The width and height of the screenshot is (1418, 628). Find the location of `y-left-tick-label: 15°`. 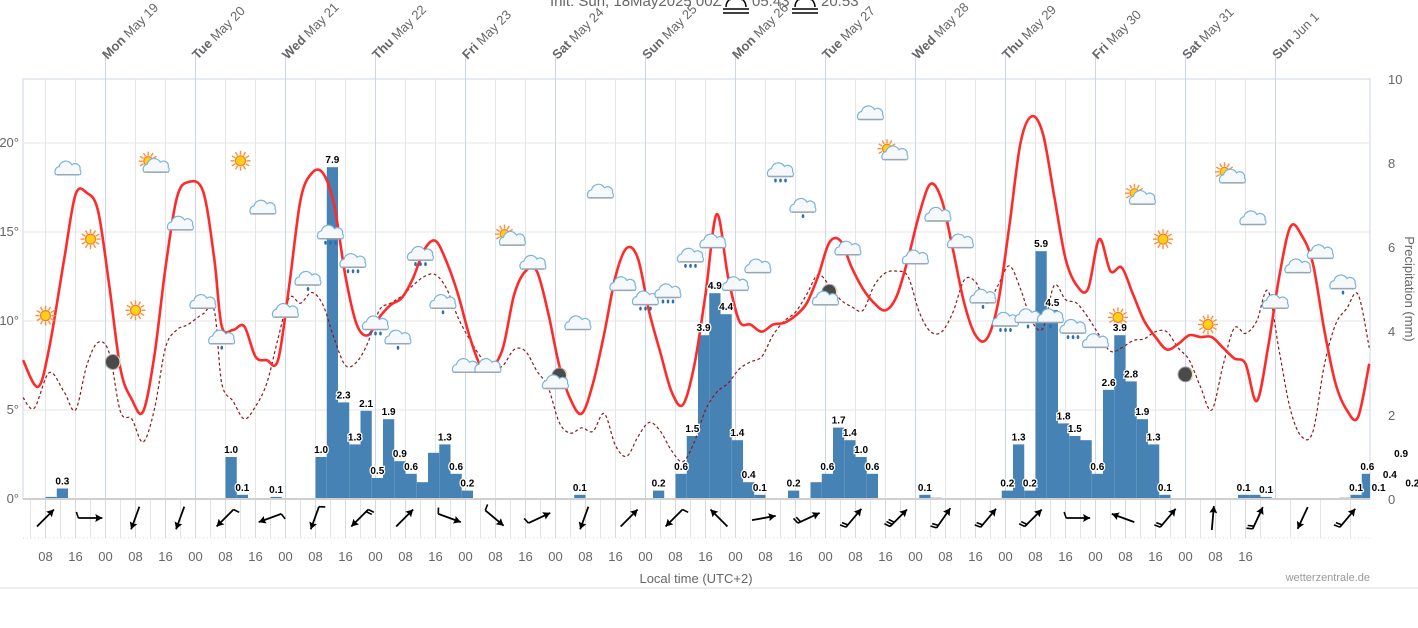

y-left-tick-label: 15° is located at coordinates (9, 231).